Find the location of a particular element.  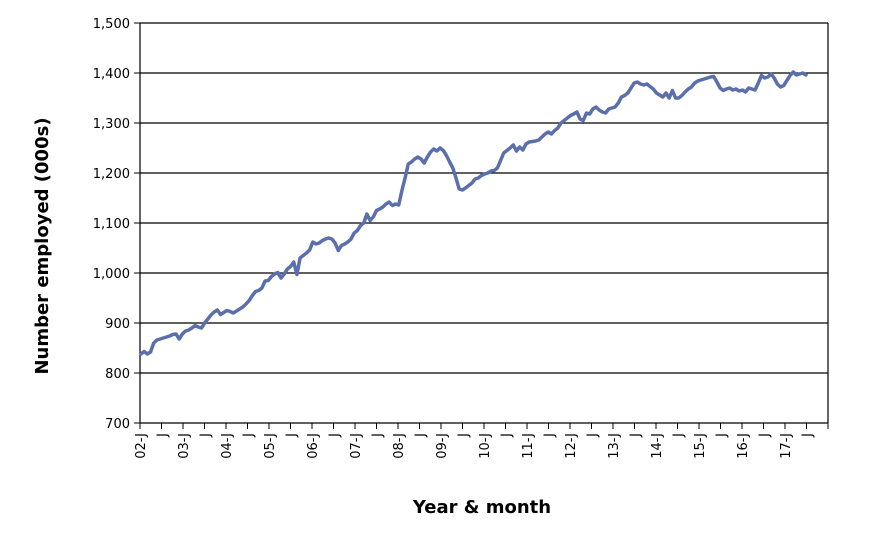

x-axis-title: Year & month is located at coordinates (481, 507).